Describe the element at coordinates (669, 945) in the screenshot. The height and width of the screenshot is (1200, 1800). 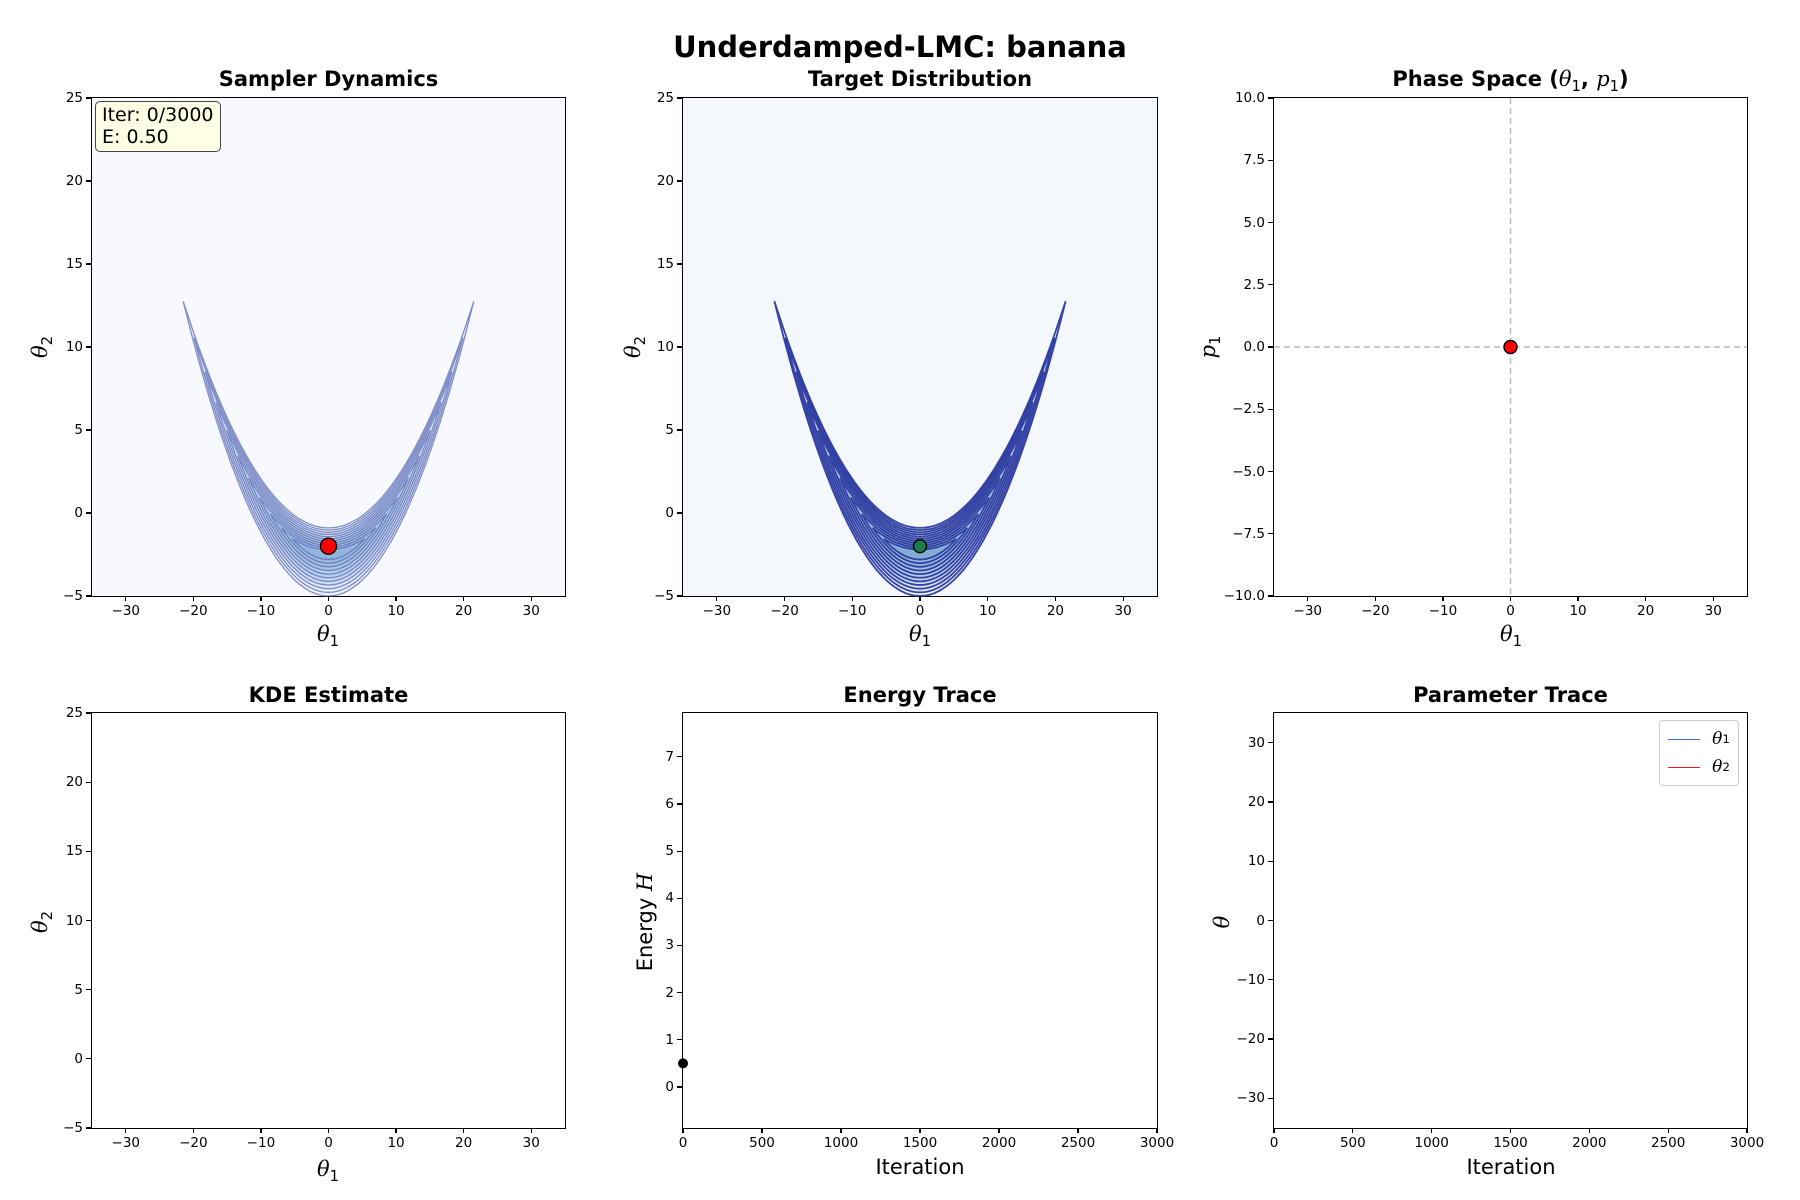
I see `y-tick-label: 3` at that location.